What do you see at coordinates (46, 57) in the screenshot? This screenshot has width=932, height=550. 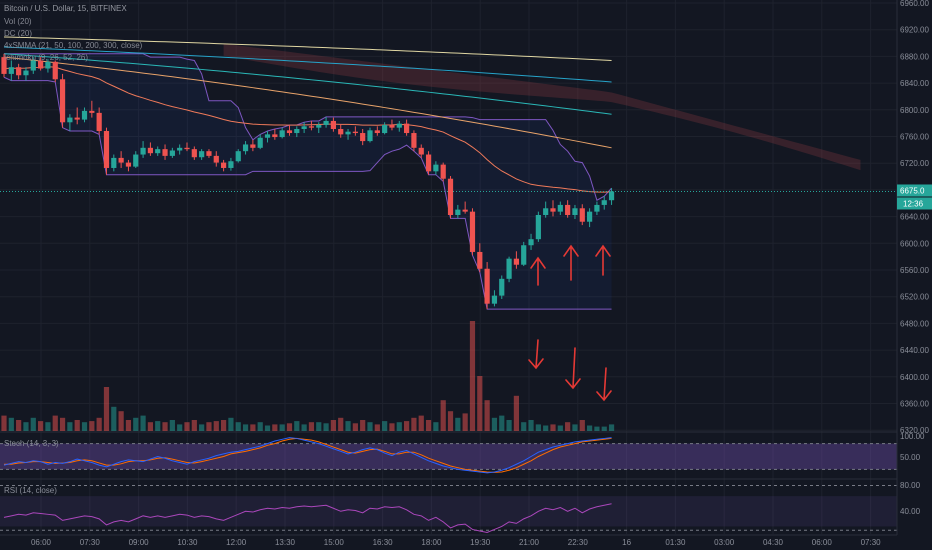 I see `legend-ichimoku: Ichimoku (9, 26, 52, 26)` at bounding box center [46, 57].